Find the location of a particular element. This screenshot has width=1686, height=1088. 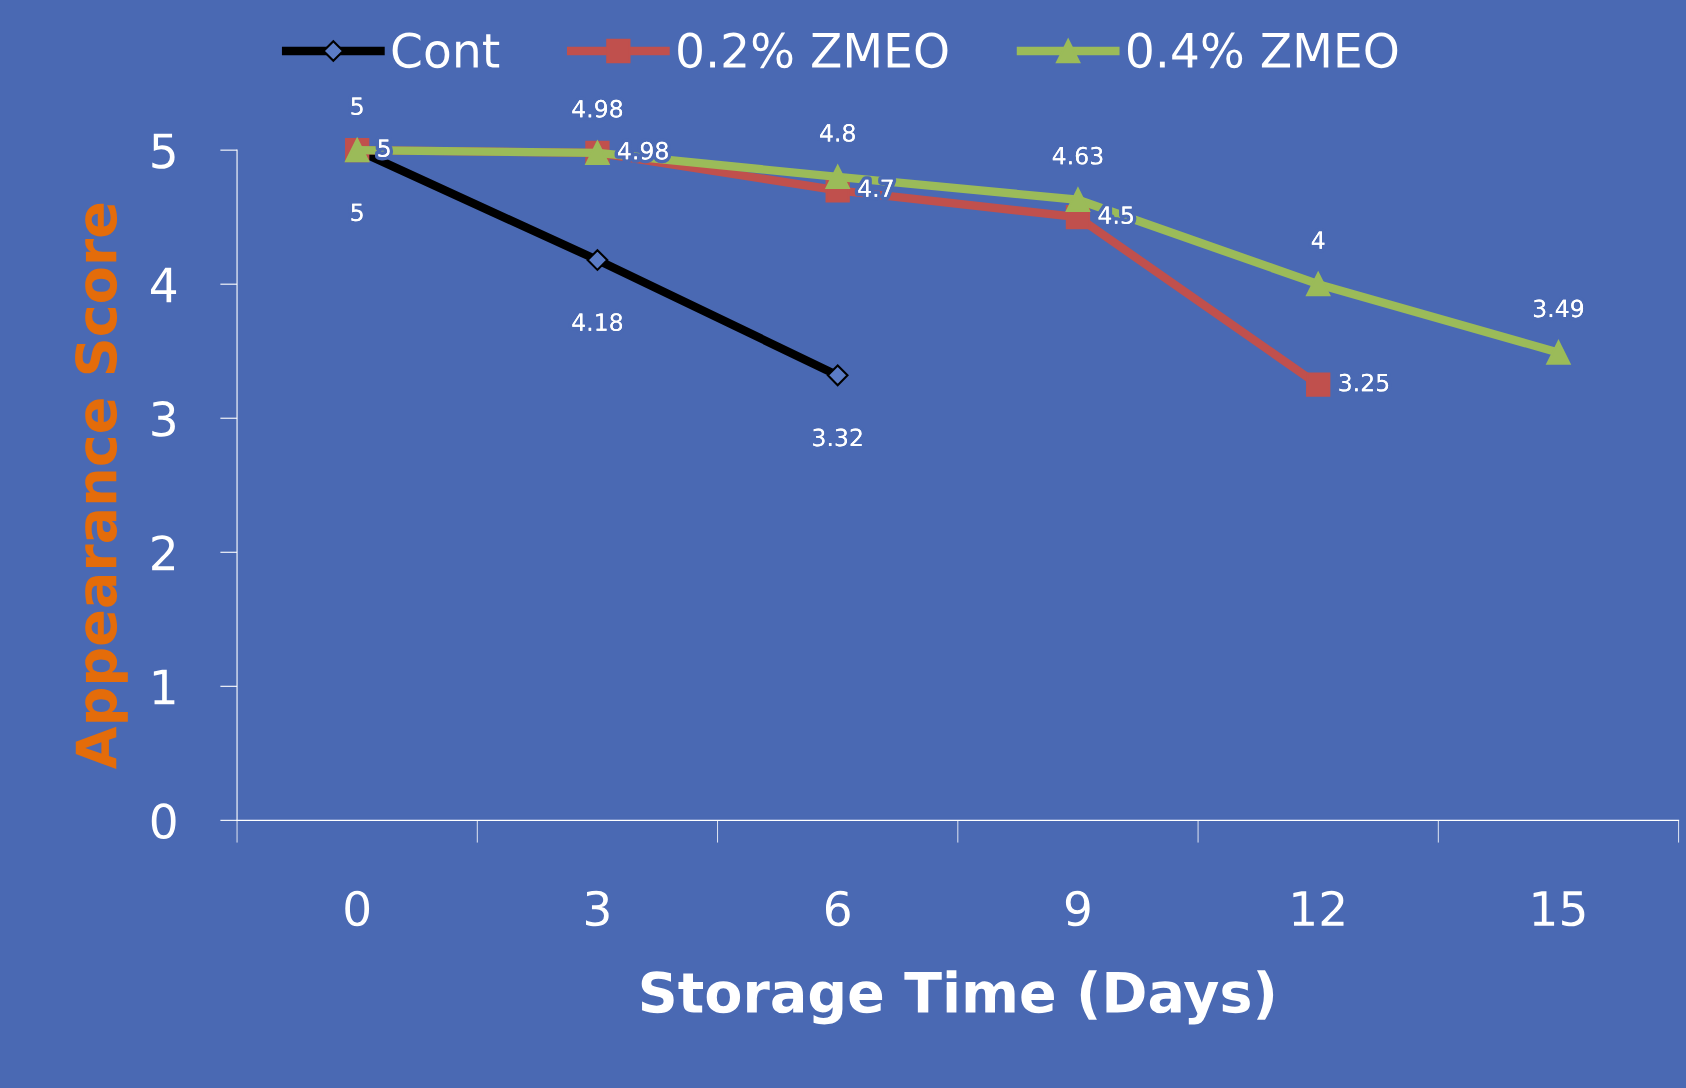

legend-label: 0.2% ZMEO is located at coordinates (813, 50).